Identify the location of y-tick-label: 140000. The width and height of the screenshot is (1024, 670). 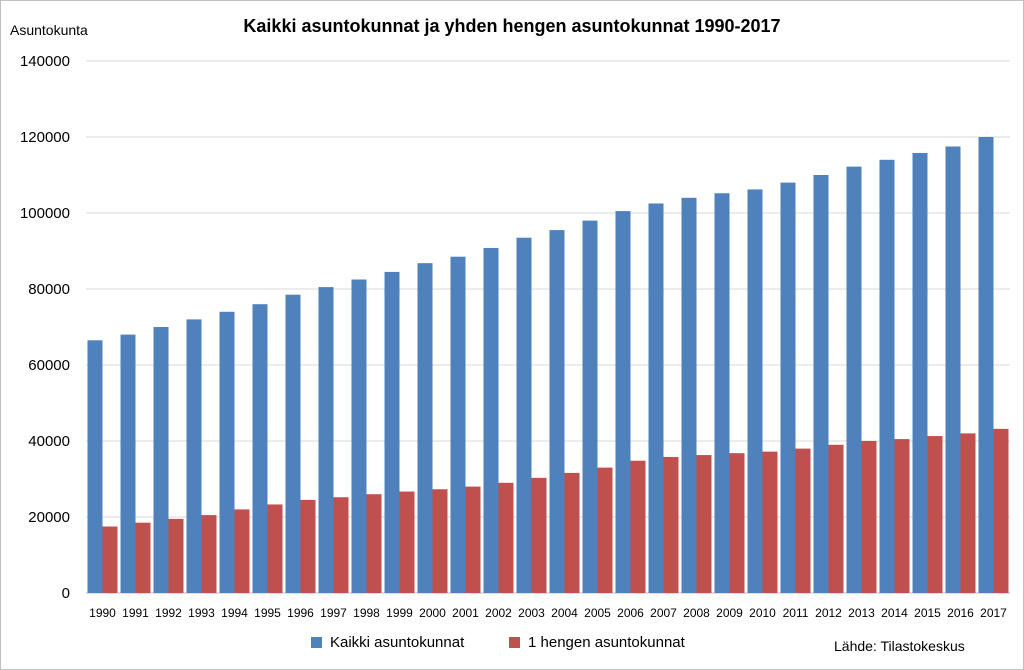
(45, 61).